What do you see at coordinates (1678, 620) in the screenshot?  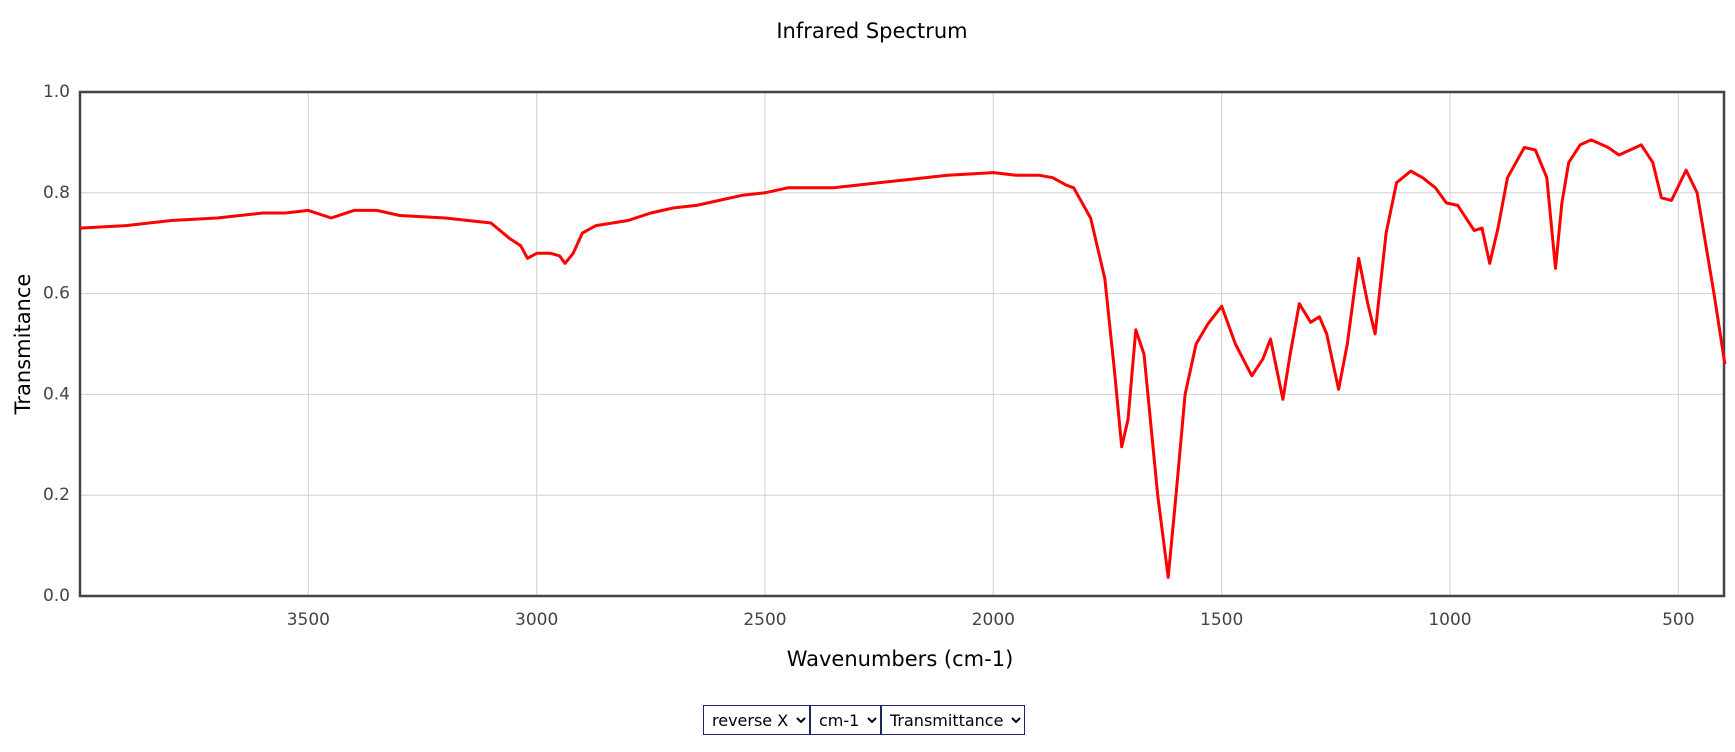 I see `x-tick-label: 500` at bounding box center [1678, 620].